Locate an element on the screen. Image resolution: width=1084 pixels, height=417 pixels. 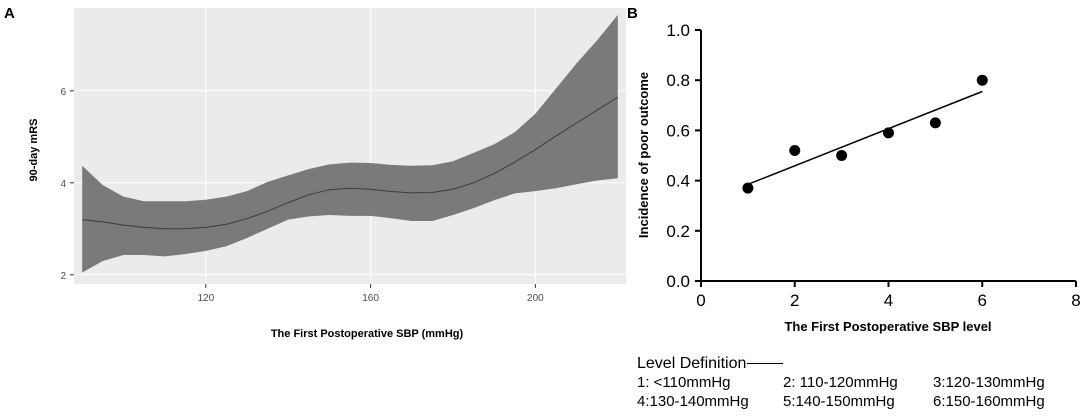
x-tick-label: 120 is located at coordinates (205, 298).